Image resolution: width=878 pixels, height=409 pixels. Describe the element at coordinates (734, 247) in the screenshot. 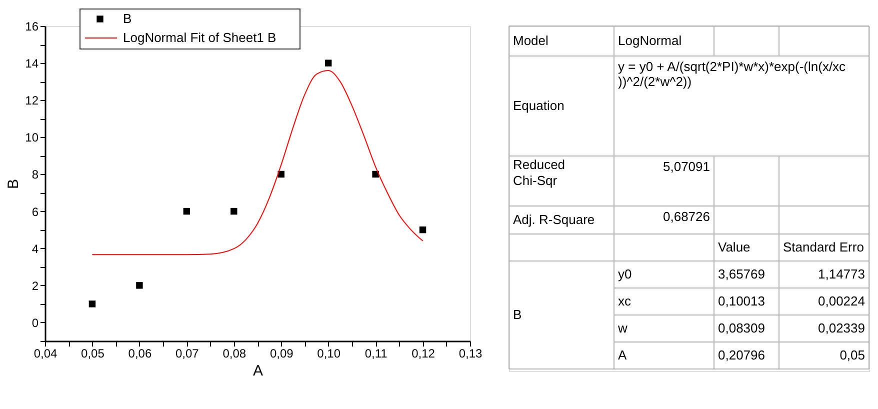

I see `text: Value` at that location.